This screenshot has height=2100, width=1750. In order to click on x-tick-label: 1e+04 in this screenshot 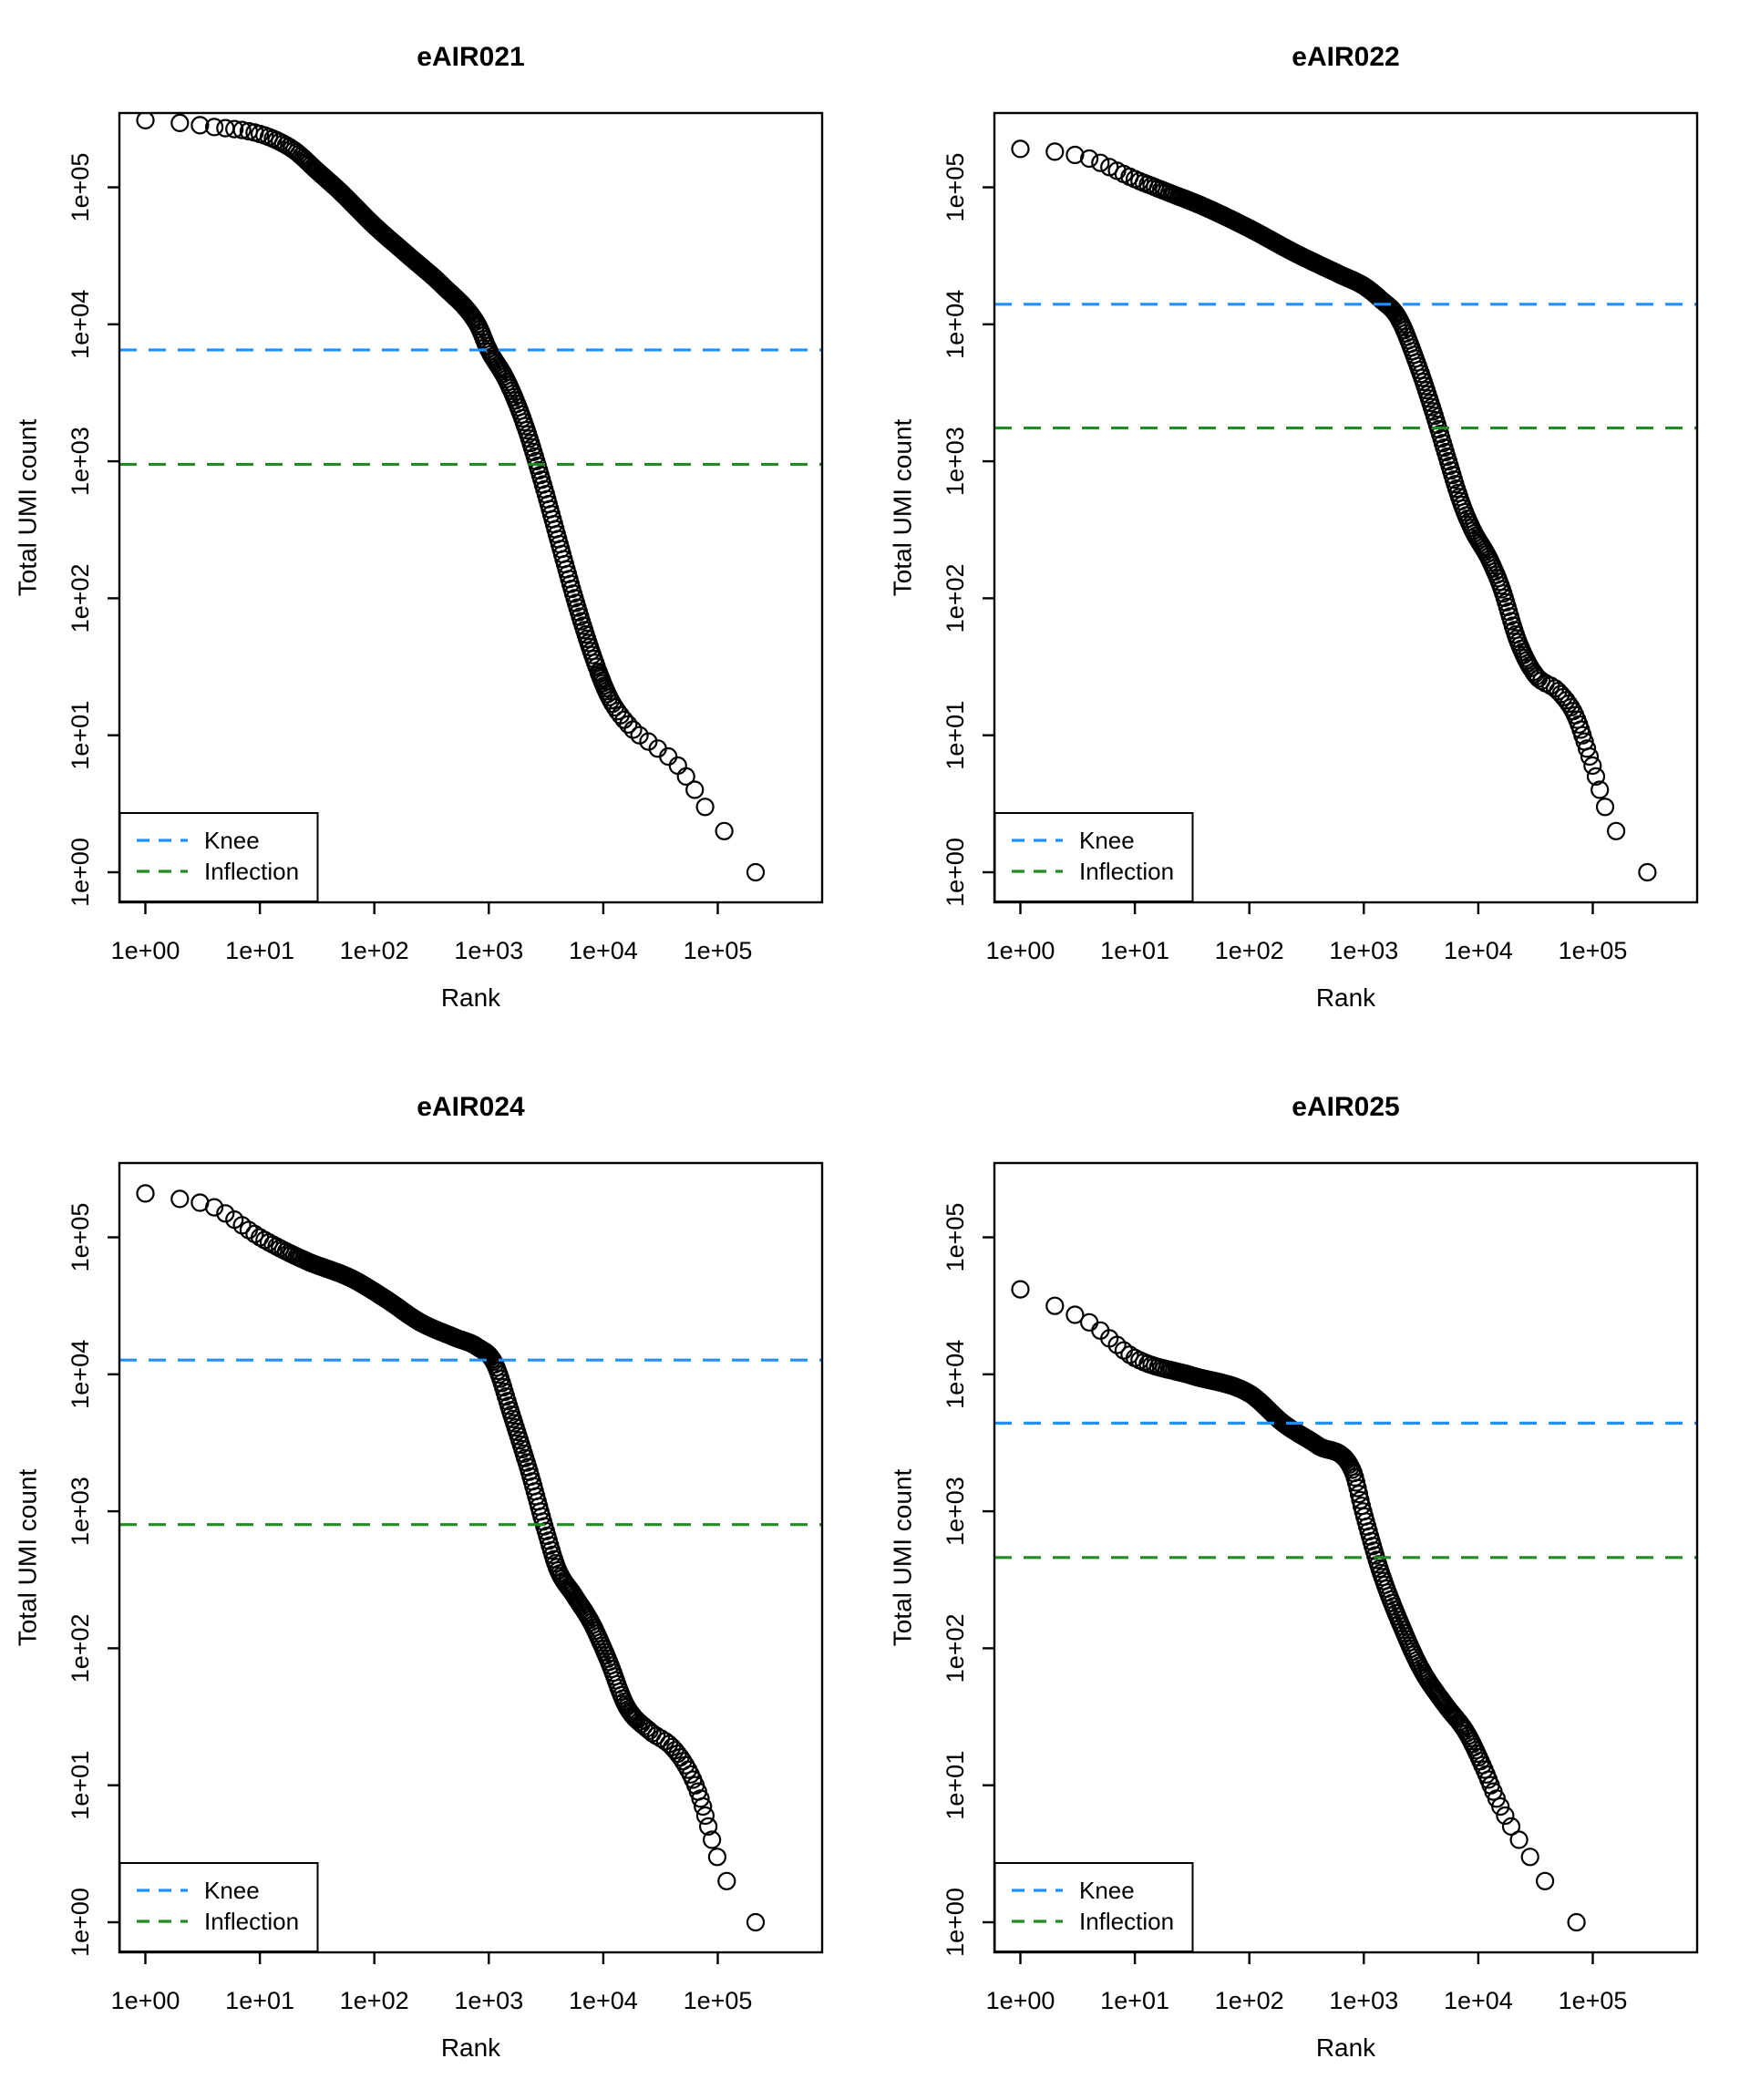, I will do `click(604, 950)`.